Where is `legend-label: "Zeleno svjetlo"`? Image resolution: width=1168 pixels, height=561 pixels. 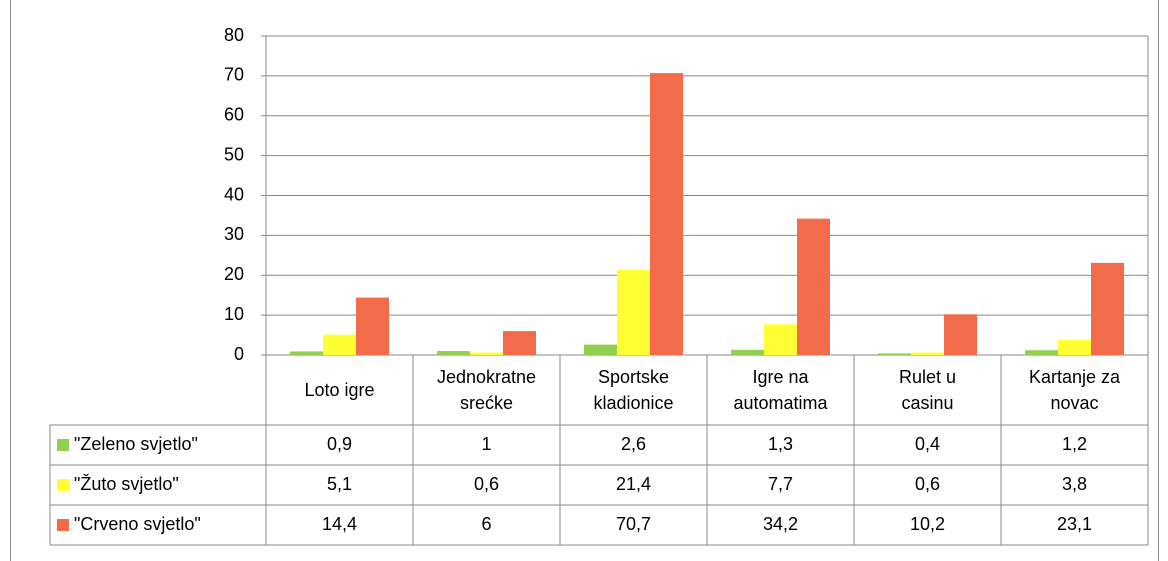 legend-label: "Zeleno svjetlo" is located at coordinates (136, 444).